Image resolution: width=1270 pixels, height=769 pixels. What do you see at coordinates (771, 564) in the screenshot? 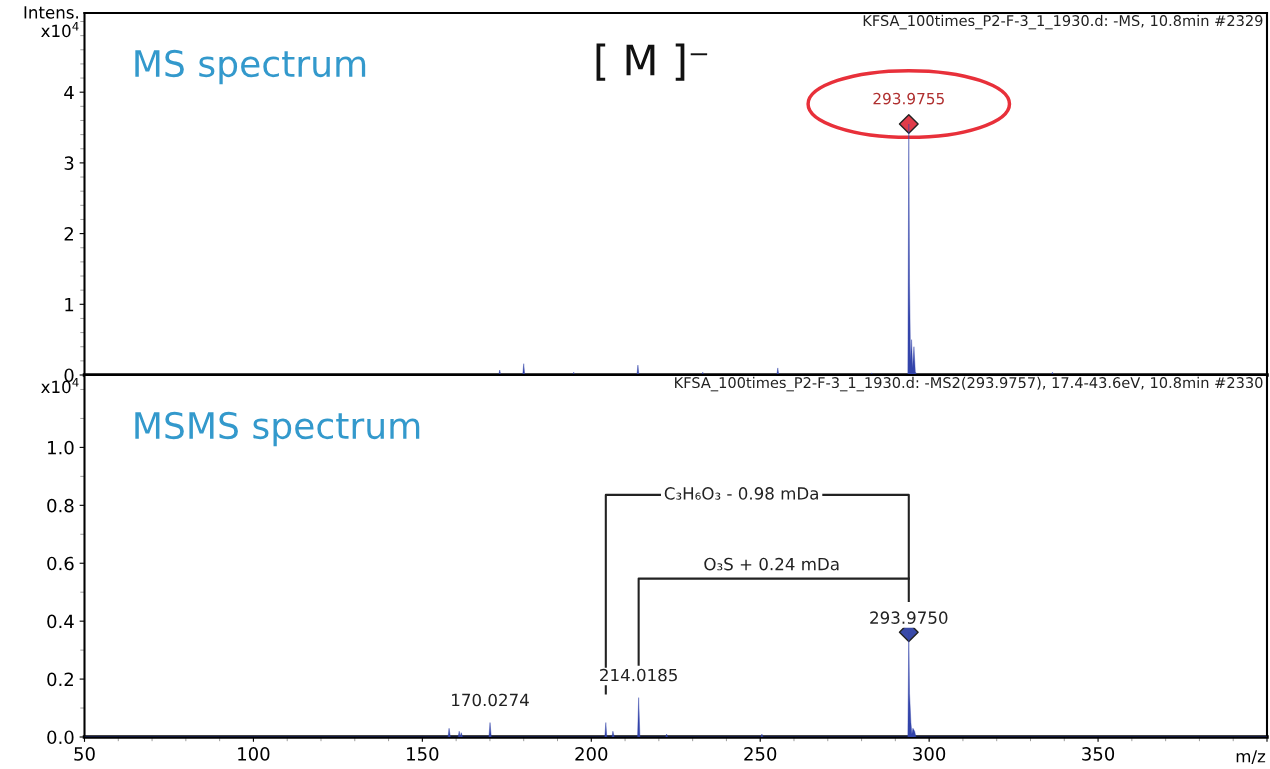
I see `annotation: O₃S + 0.24 mDa` at bounding box center [771, 564].